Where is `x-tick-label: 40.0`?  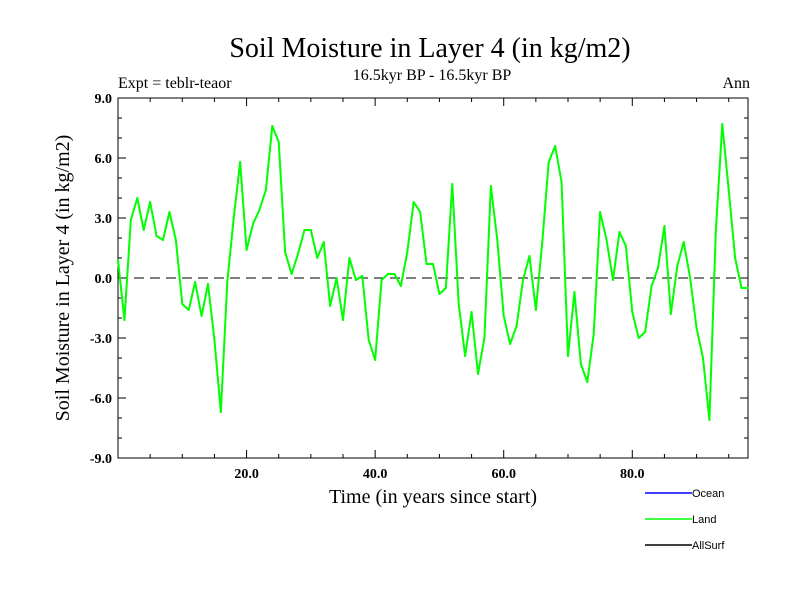 x-tick-label: 40.0 is located at coordinates (375, 474).